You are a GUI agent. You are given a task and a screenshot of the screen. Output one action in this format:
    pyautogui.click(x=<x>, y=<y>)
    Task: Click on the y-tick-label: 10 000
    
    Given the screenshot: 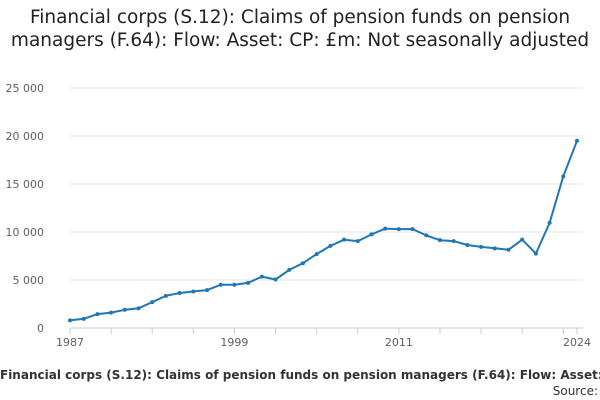 What is the action you would take?
    pyautogui.click(x=25, y=232)
    